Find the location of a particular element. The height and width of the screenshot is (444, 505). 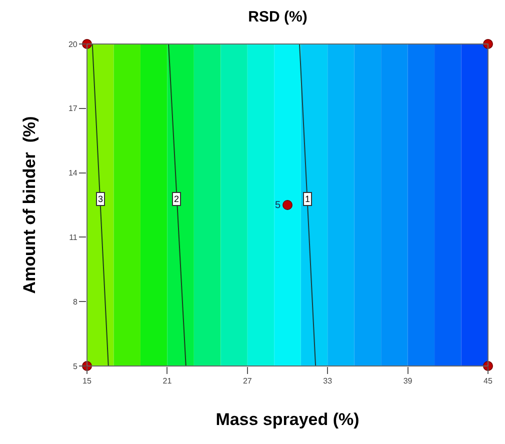

series-label: 3 is located at coordinates (101, 199).